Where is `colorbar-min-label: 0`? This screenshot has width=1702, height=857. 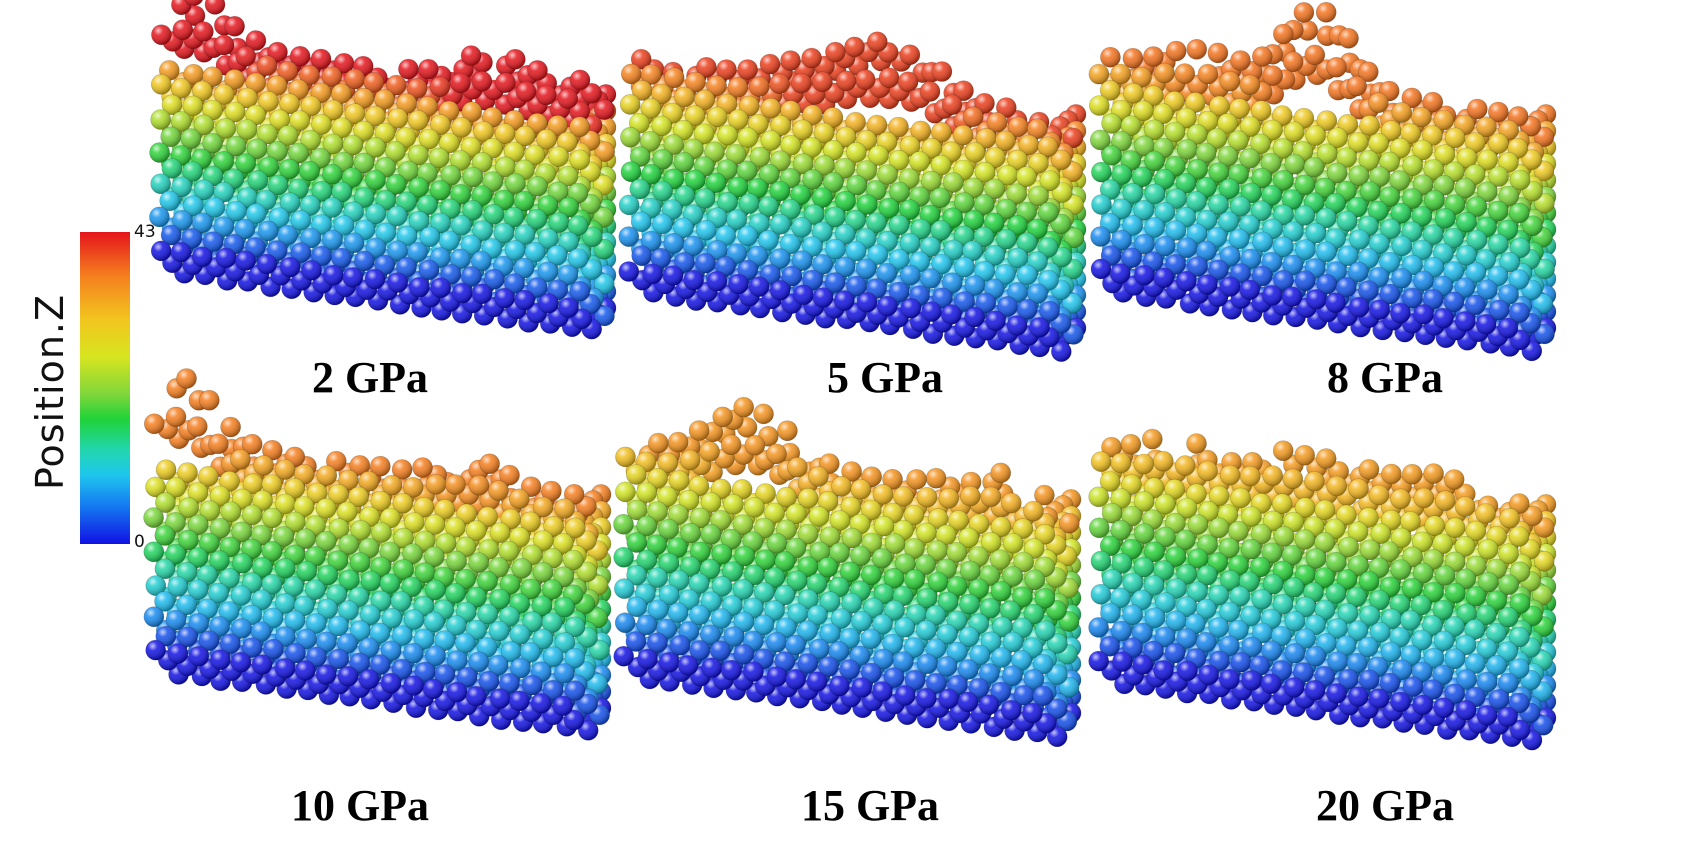
colorbar-min-label: 0 is located at coordinates (139, 542).